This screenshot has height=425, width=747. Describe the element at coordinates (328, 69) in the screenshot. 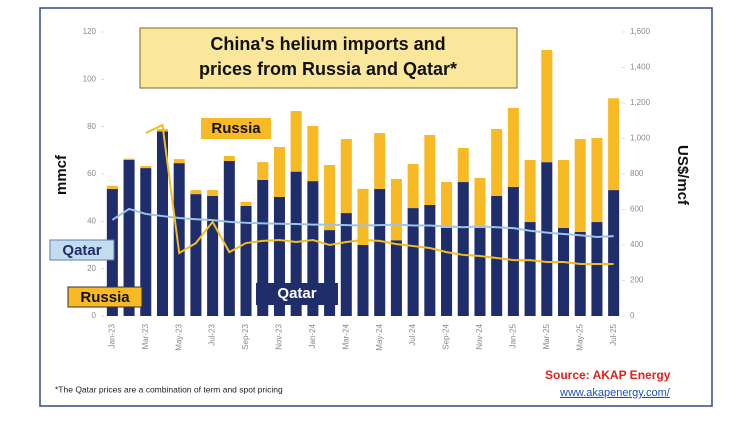

I see `chart-title: prices from Russia and Qatar*` at that location.